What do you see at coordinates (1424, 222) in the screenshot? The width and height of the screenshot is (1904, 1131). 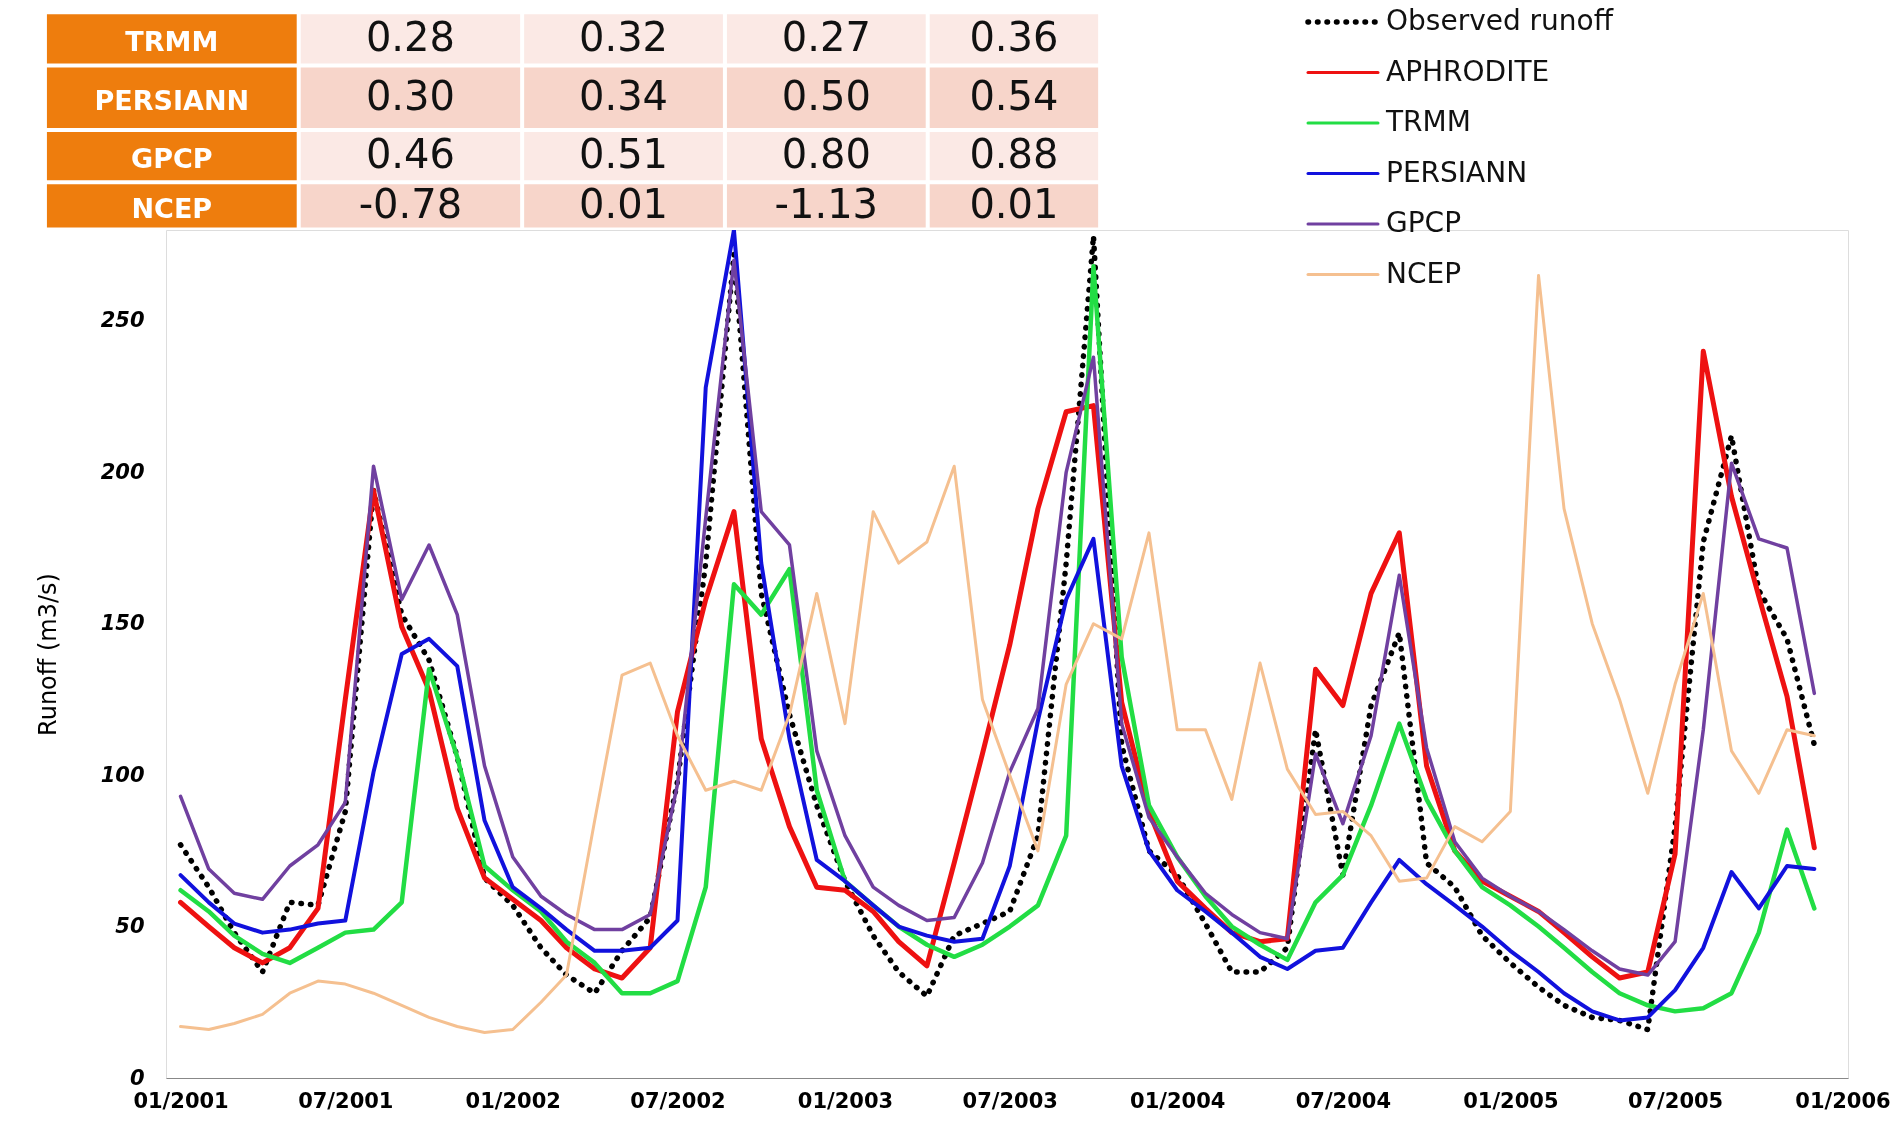 I see `legend-label: GPCP` at bounding box center [1424, 222].